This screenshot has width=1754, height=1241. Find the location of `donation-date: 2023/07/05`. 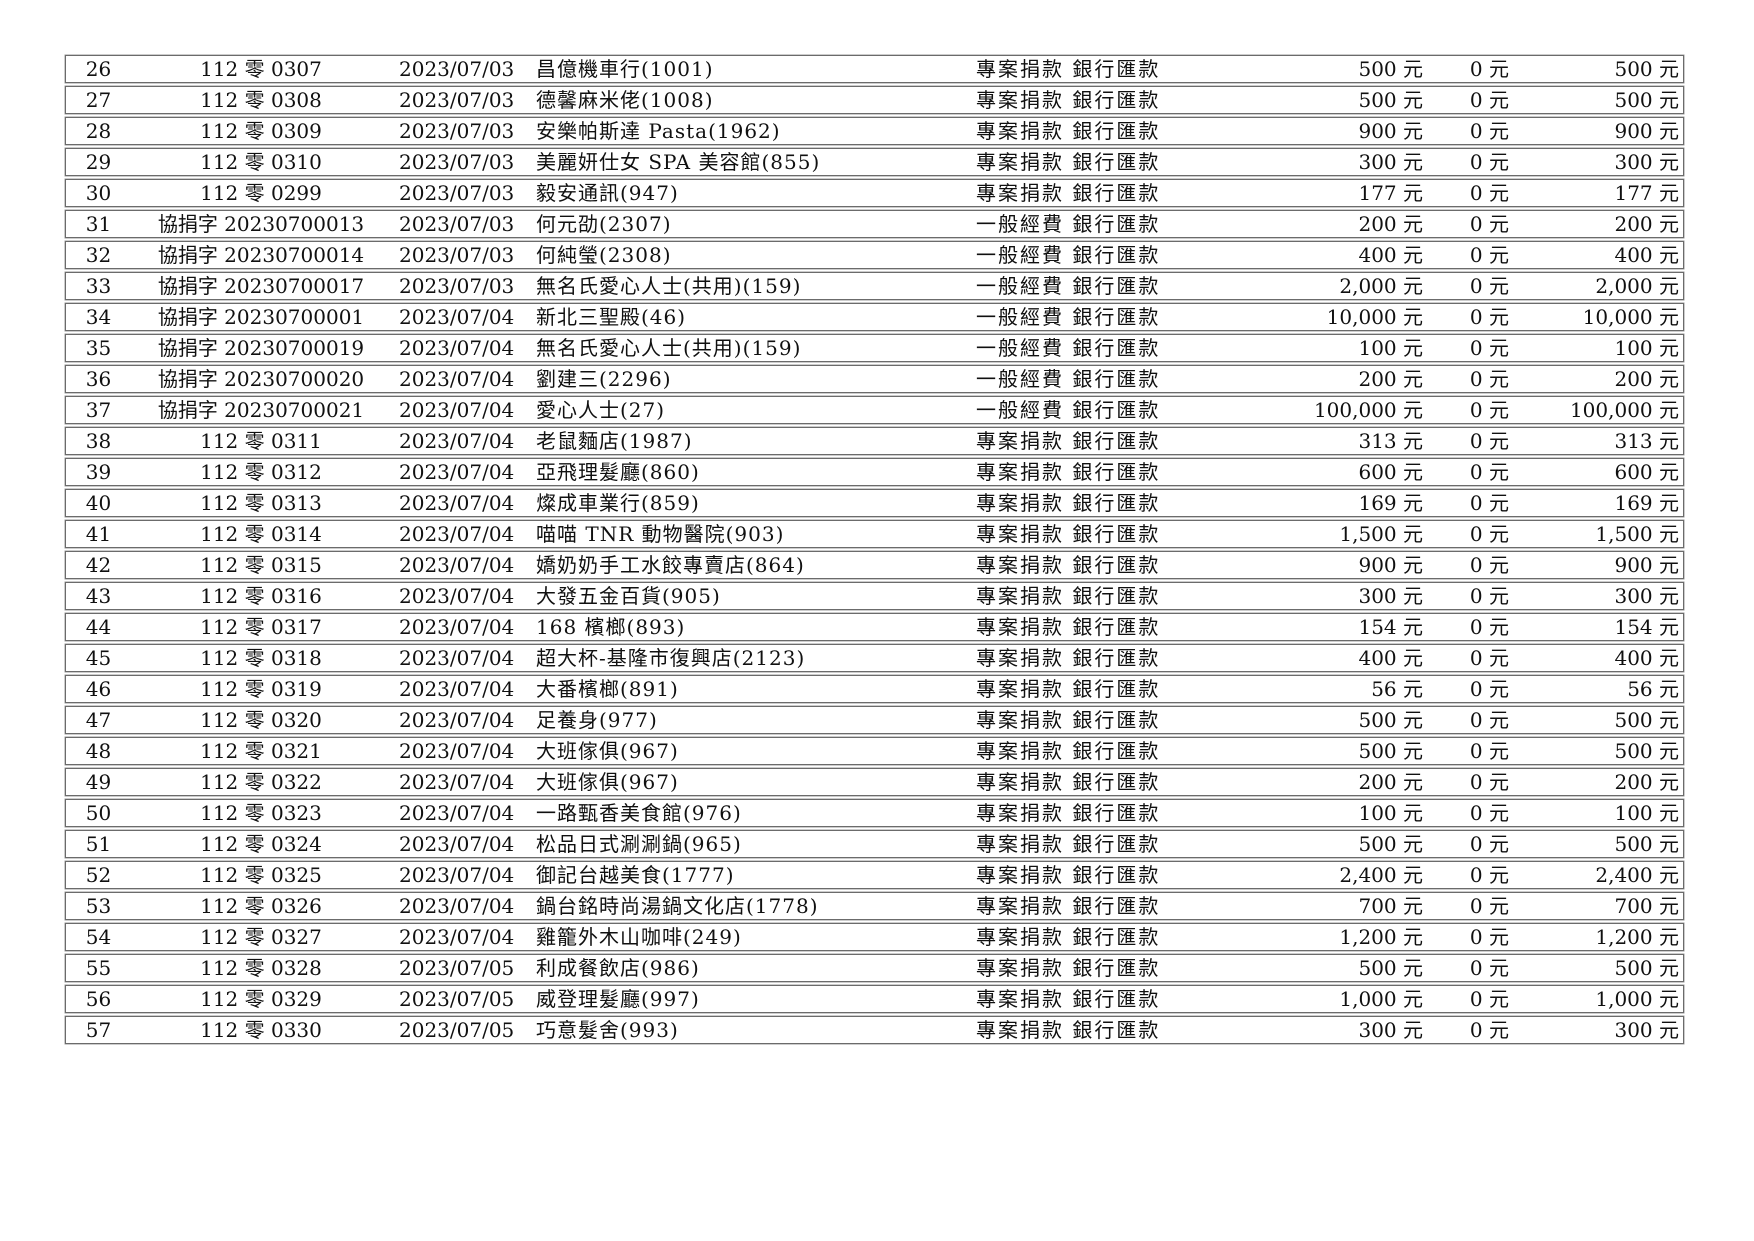

donation-date: 2023/07/05 is located at coordinates (457, 1030).